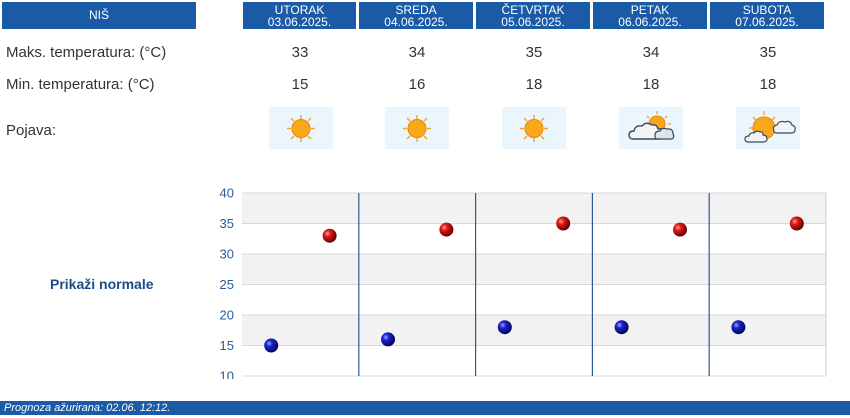 The height and width of the screenshot is (418, 850). I want to click on day-header-1: UTORAK 03.06.2025., so click(299, 15).